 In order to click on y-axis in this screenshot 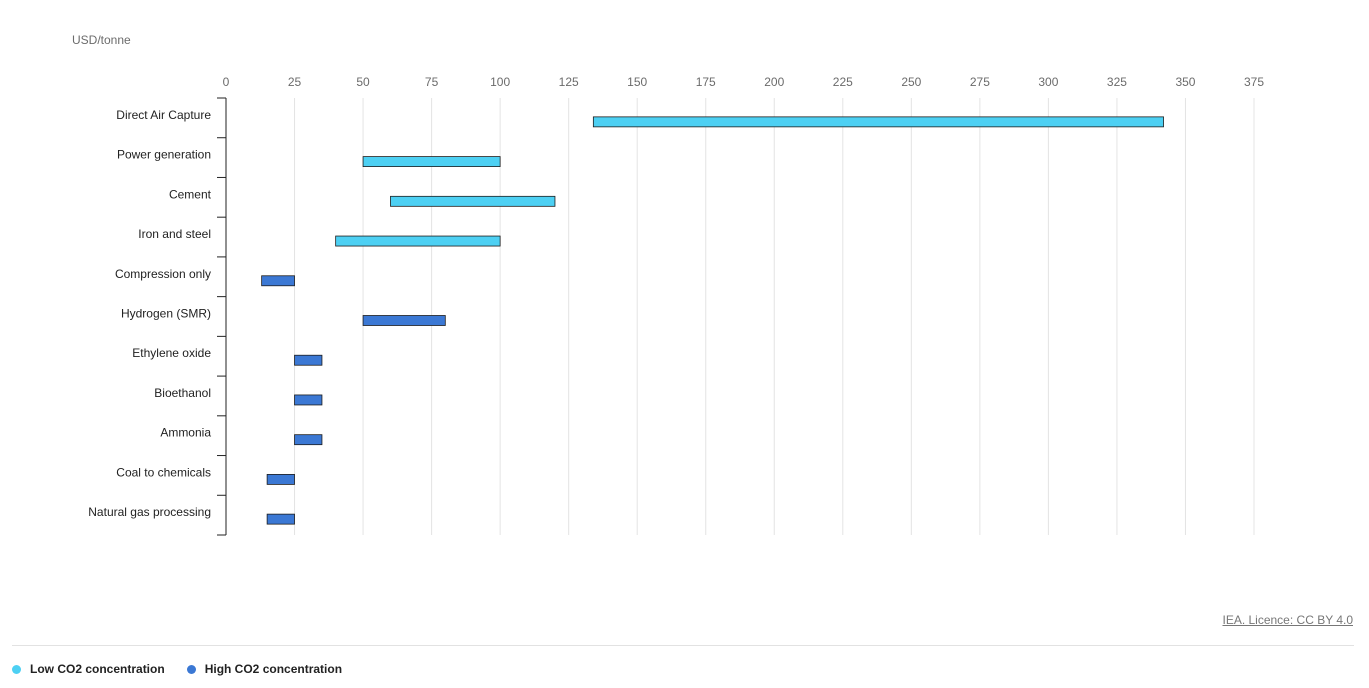, I will do `click(222, 316)`.